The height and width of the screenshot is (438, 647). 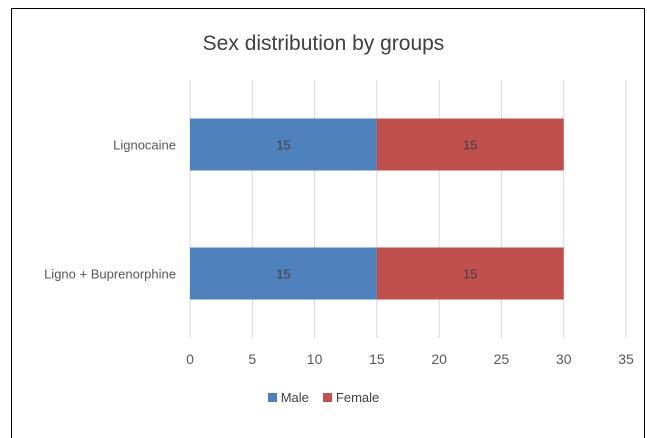 What do you see at coordinates (110, 274) in the screenshot?
I see `category-label: Ligno + Buprenorphine` at bounding box center [110, 274].